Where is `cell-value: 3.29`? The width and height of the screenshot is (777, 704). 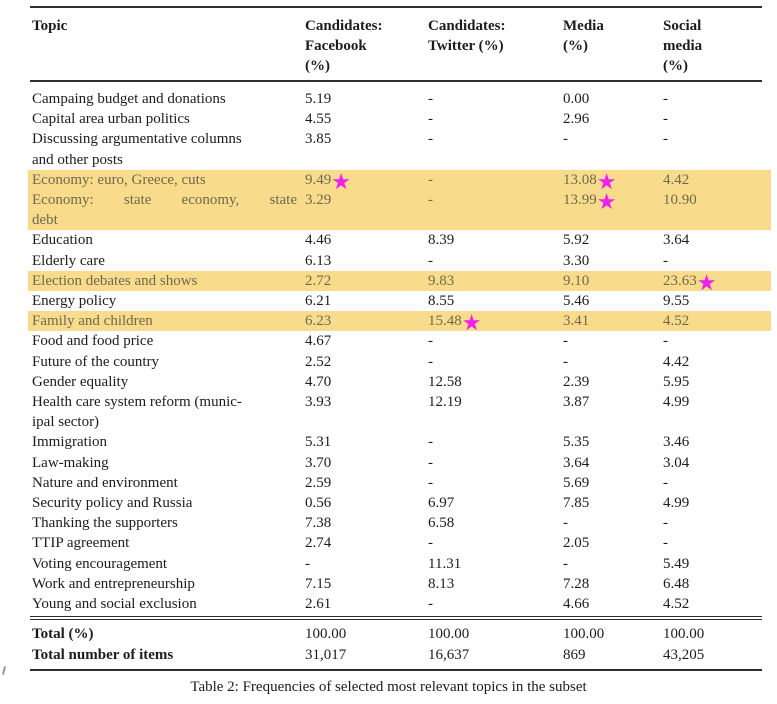
cell-value: 3.29 is located at coordinates (318, 200).